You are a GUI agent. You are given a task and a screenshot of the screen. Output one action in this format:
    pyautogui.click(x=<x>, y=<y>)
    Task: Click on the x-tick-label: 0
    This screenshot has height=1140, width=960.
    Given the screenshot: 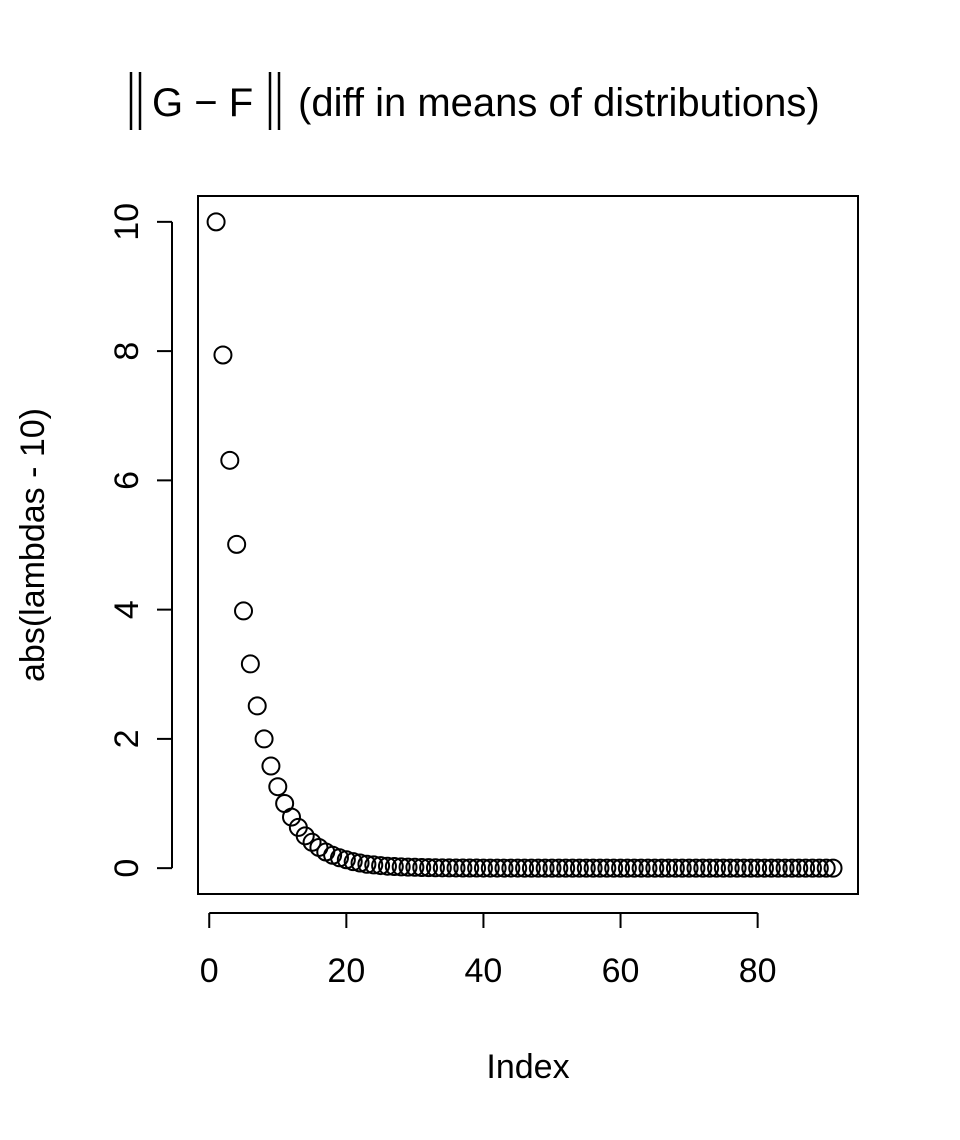 What is the action you would take?
    pyautogui.click(x=209, y=971)
    